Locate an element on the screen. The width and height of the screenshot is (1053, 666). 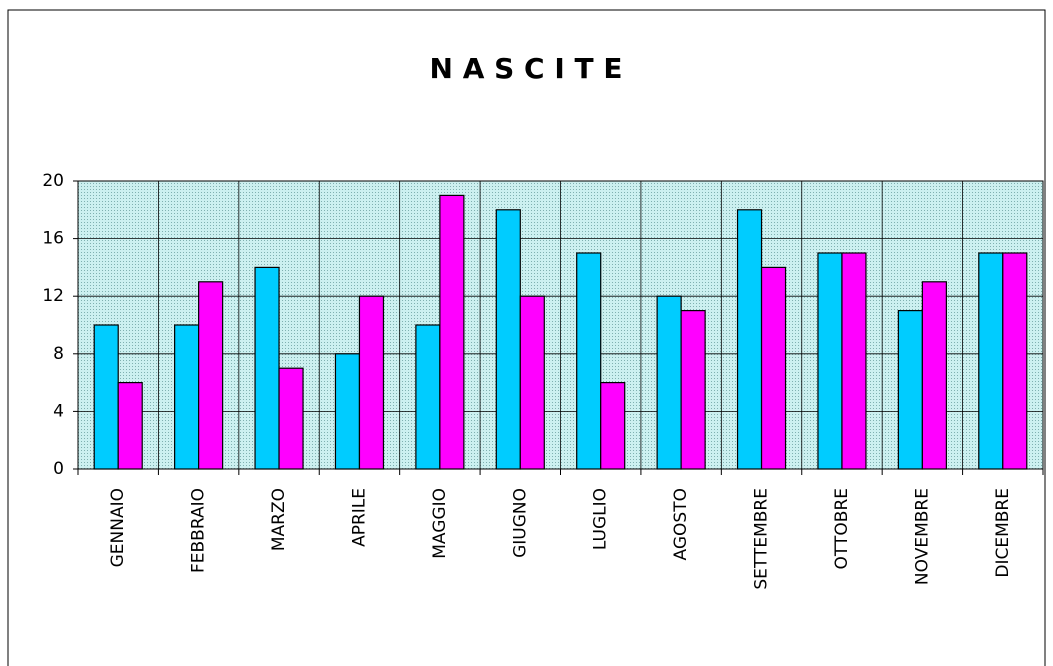
x-tick-label: DICEMBRE is located at coordinates (1003, 533).